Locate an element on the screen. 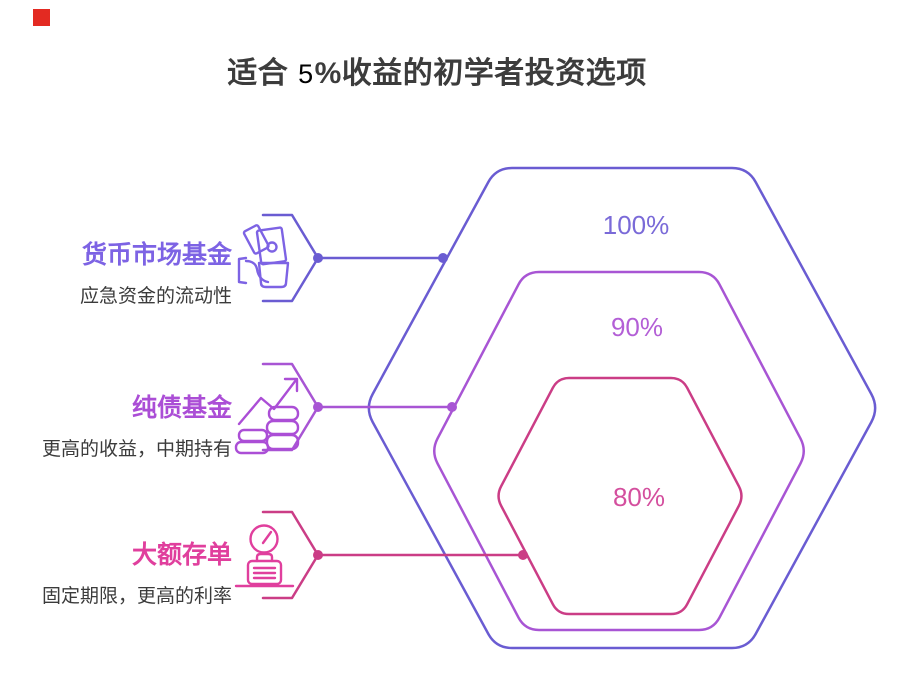 This screenshot has height=681, width=922. level-description: 应急资金的流动性 is located at coordinates (155, 296).